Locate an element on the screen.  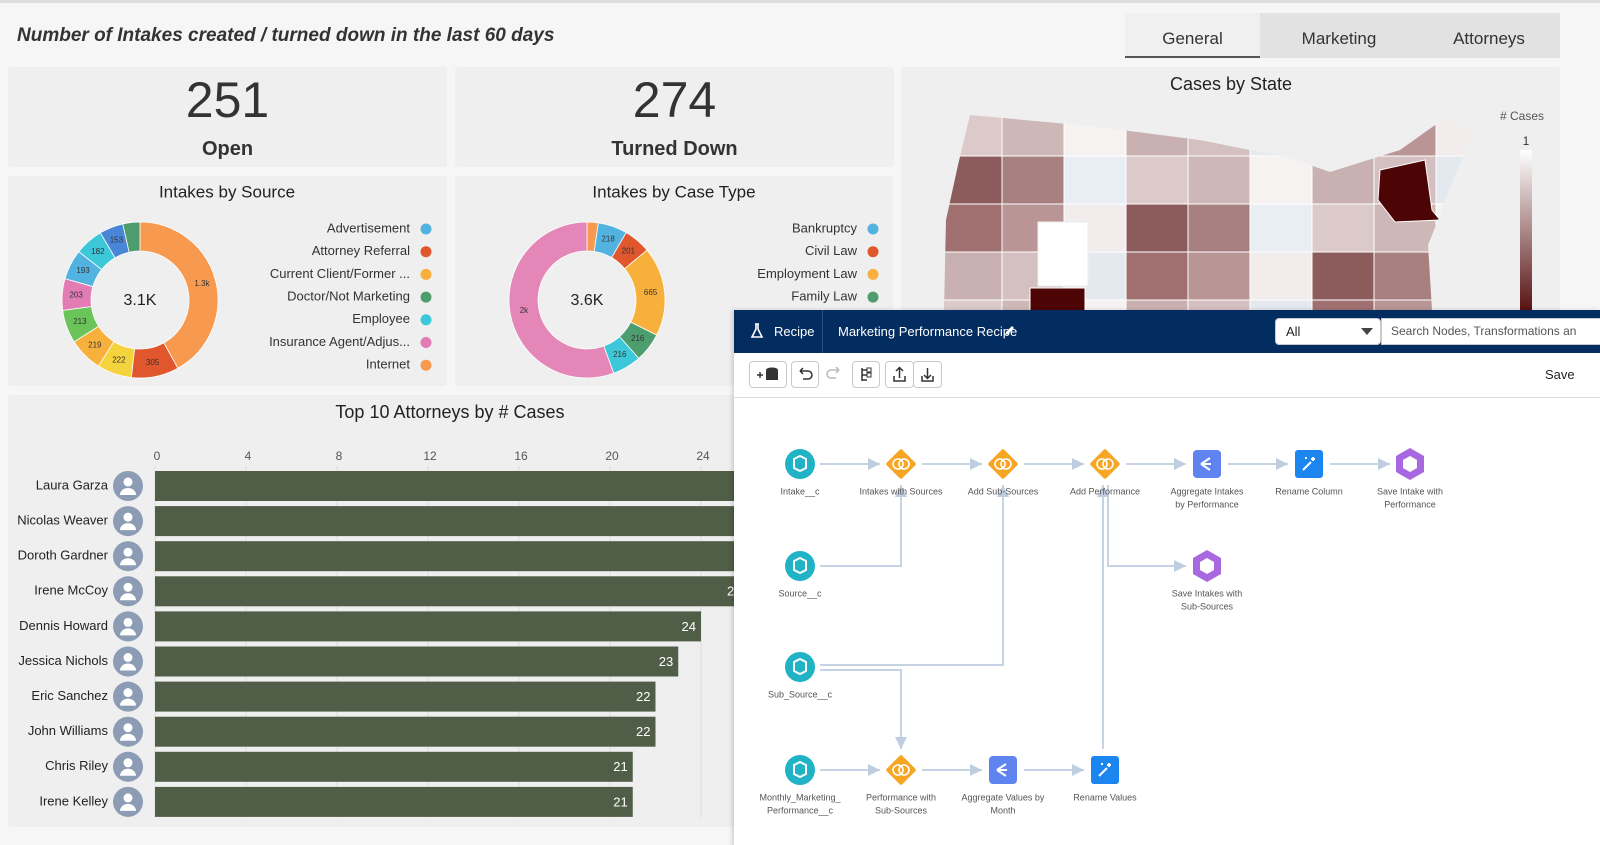
recipe-node: Performance with Sub-Sources is located at coordinates (901, 783).